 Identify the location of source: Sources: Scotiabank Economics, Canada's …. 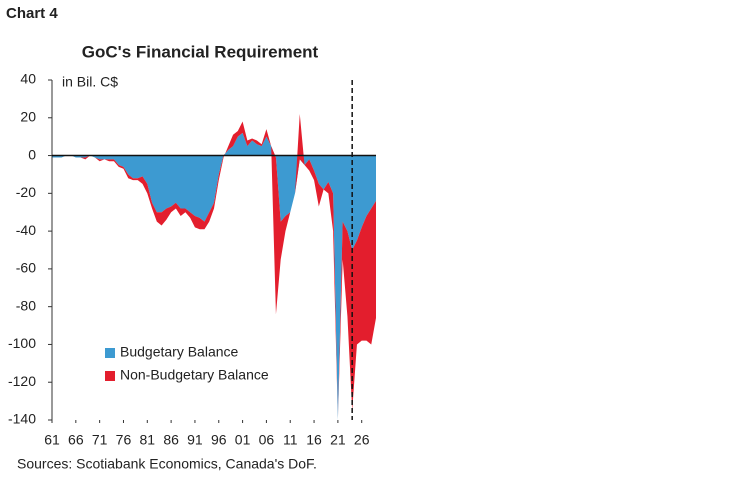
(167, 464).